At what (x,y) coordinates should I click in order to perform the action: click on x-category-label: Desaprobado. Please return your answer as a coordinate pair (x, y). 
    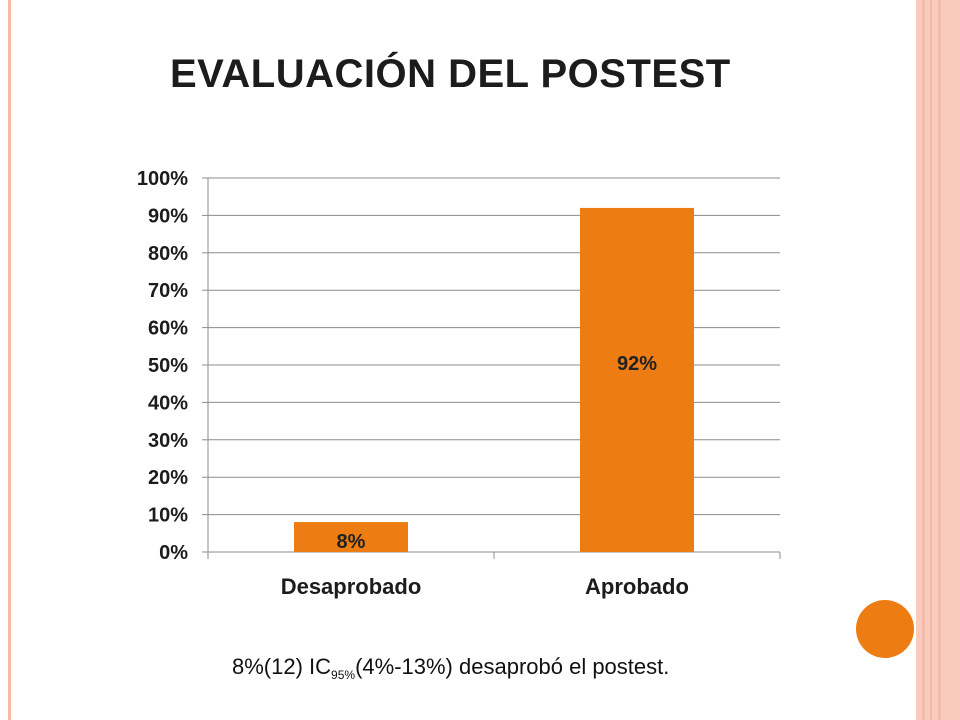
    Looking at the image, I should click on (351, 586).